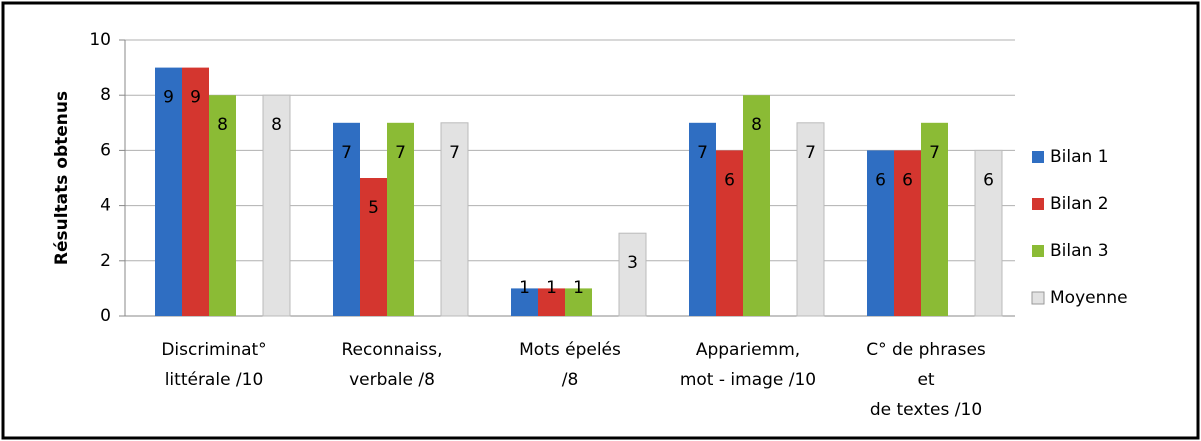 Image resolution: width=1201 pixels, height=441 pixels. What do you see at coordinates (105, 150) in the screenshot?
I see `y-tick-label: 6` at bounding box center [105, 150].